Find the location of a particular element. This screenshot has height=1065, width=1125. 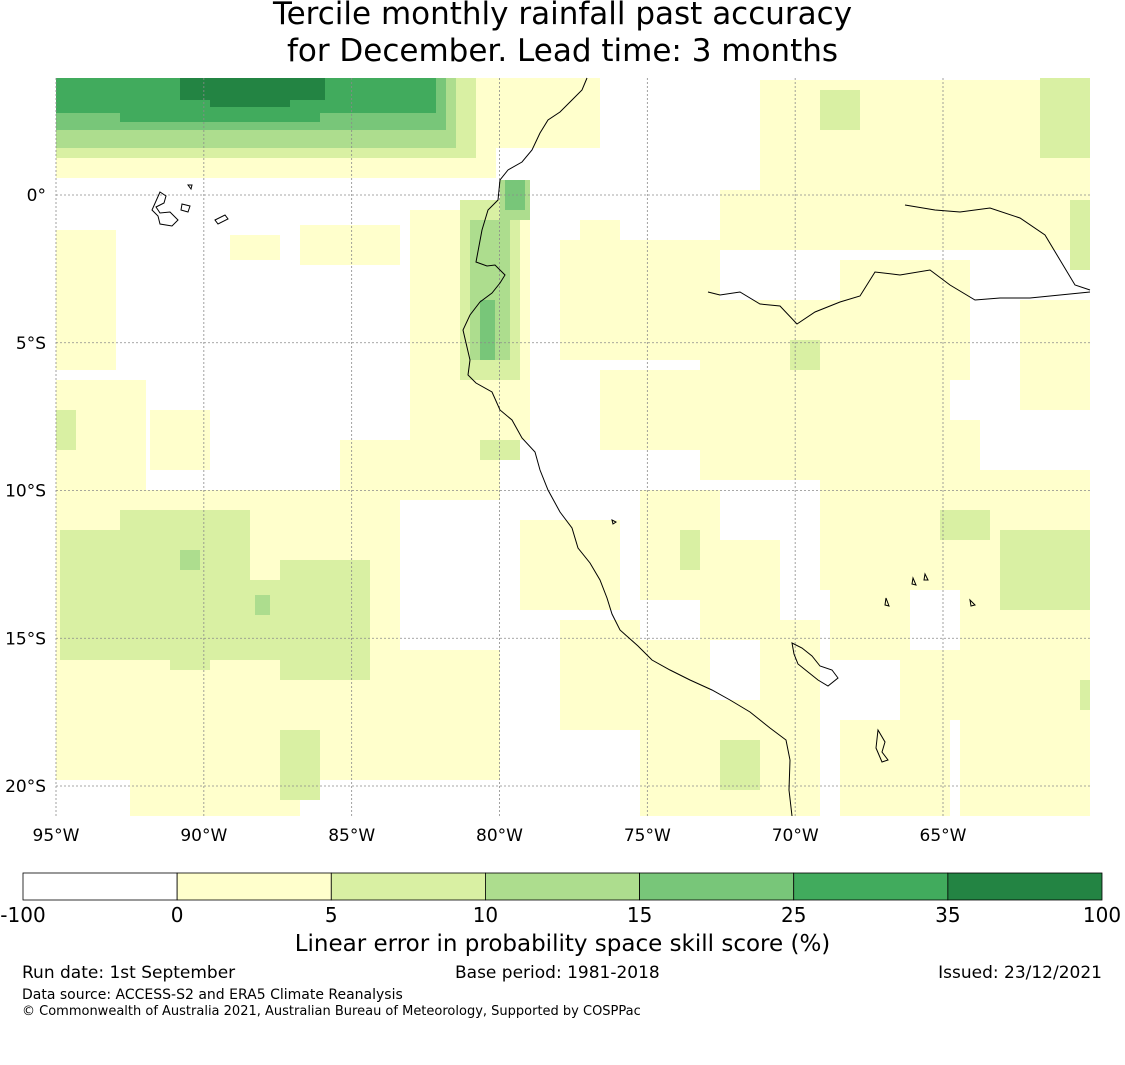

run-date: Run date: 1st September is located at coordinates (129, 973).